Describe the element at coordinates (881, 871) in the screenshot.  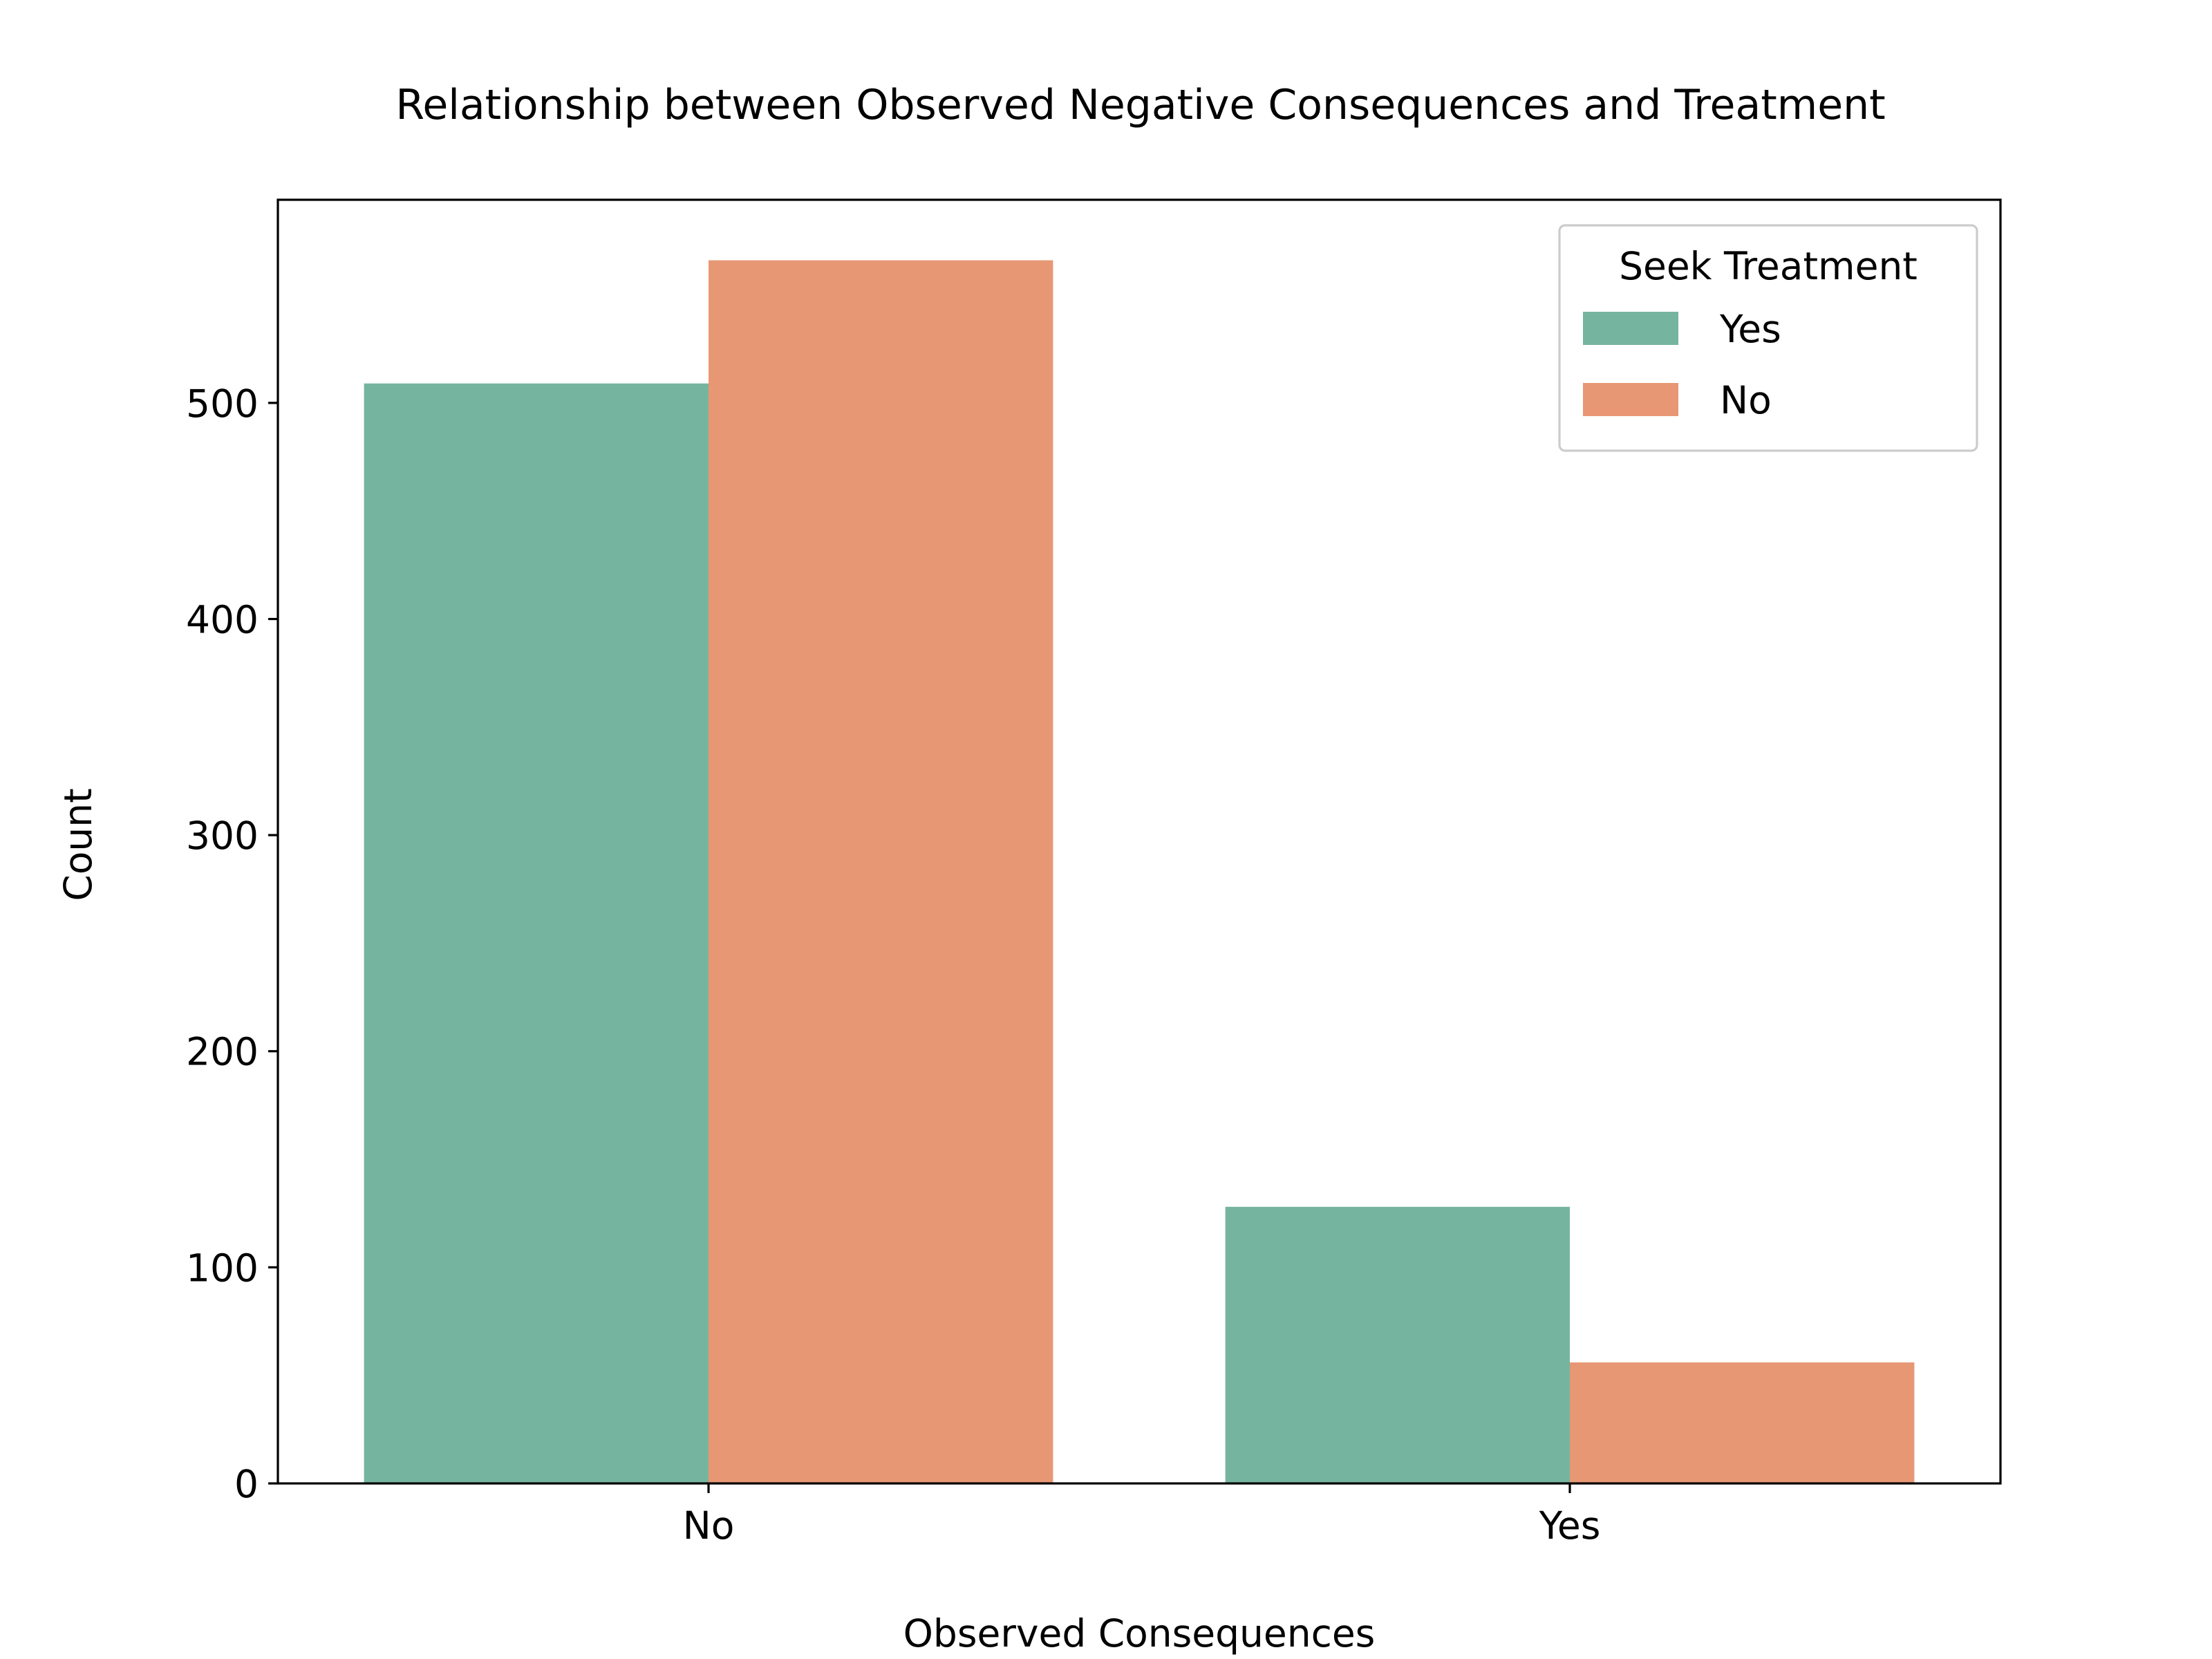
I see `bar-no-no` at that location.